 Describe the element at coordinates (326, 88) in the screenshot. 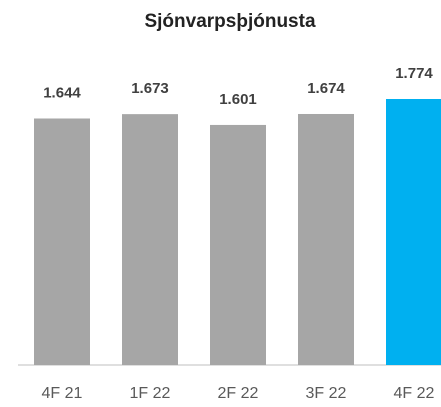

I see `value-label: 1.674` at that location.